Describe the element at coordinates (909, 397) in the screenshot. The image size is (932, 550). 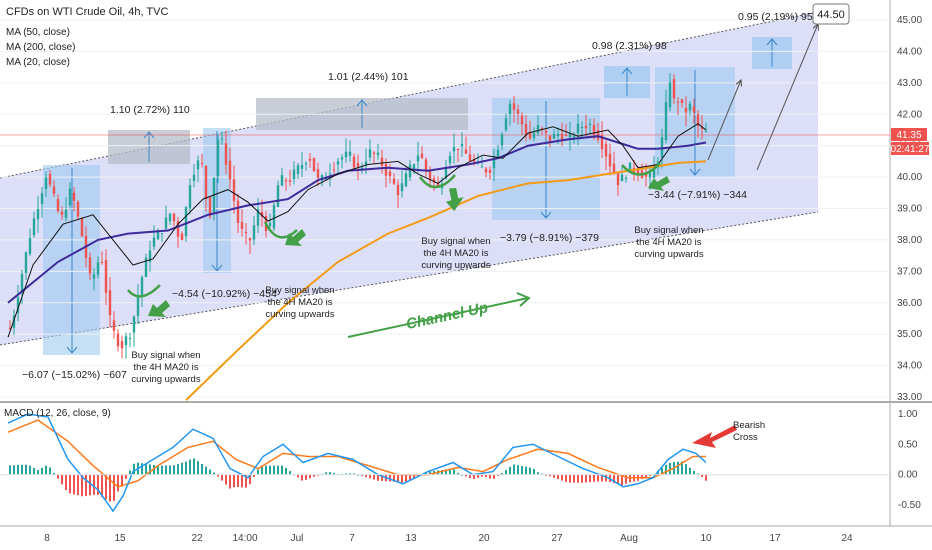
I see `price-tick-label: 33.00` at that location.